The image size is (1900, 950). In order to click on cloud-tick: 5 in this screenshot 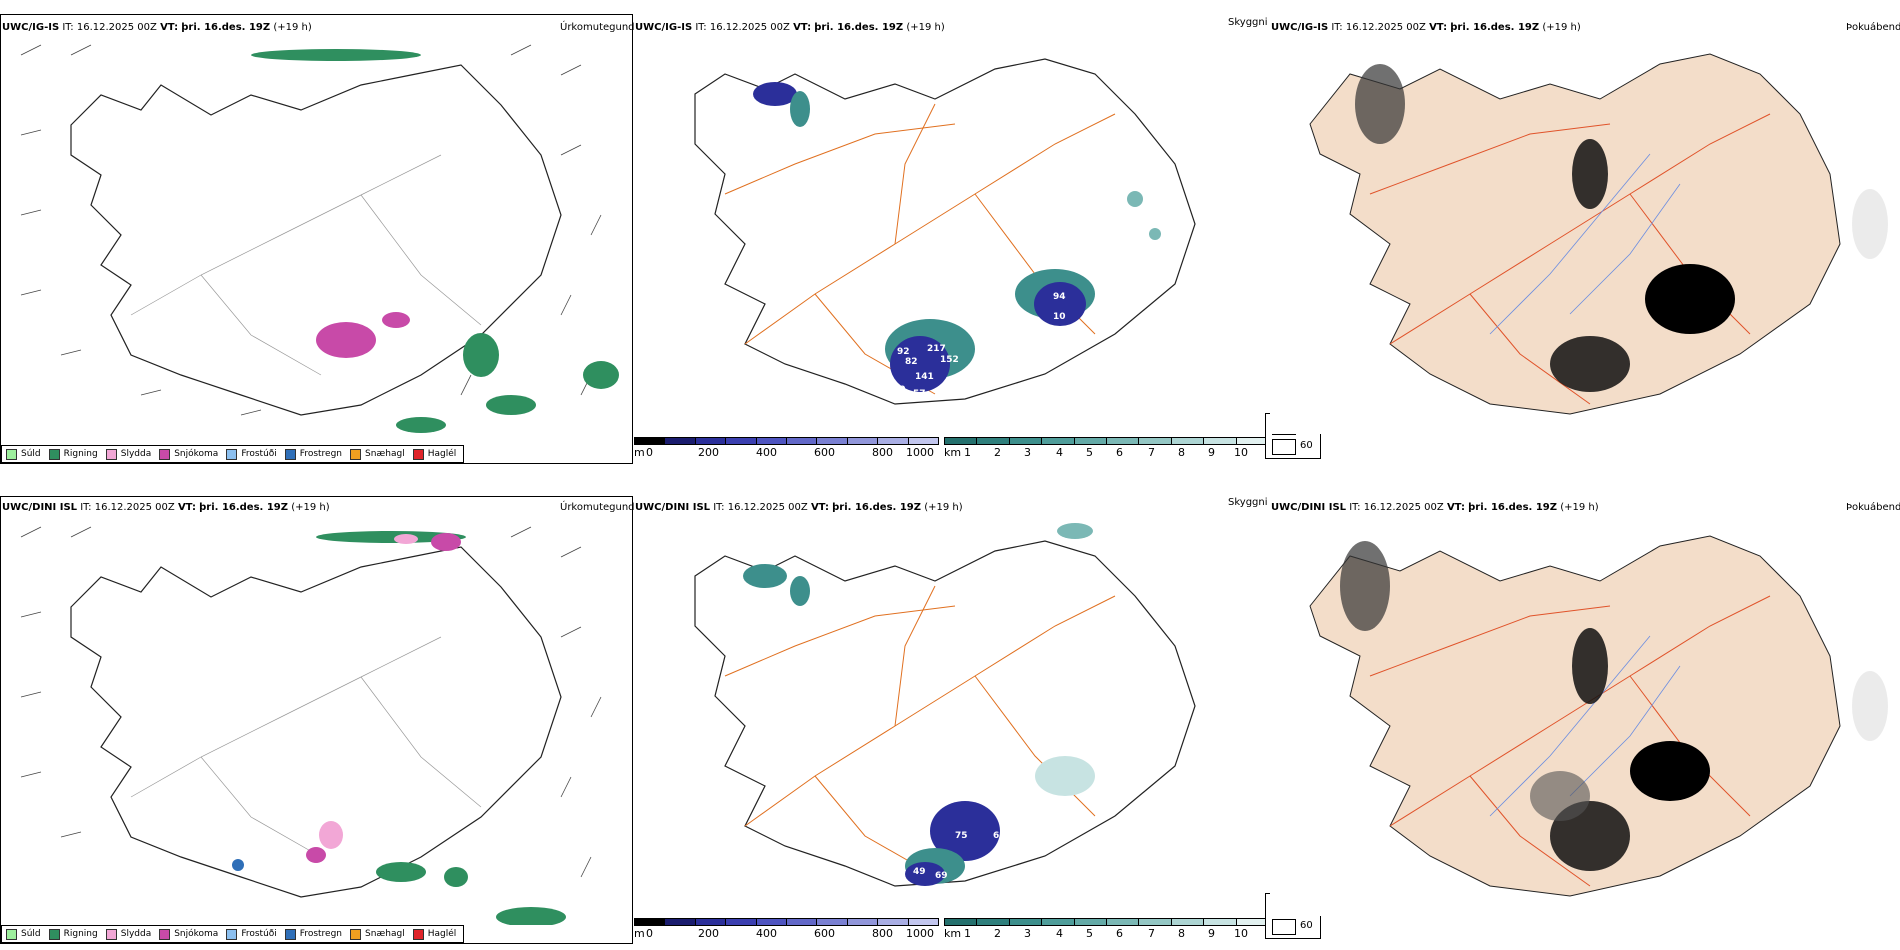, I will do `click(1089, 933)`.